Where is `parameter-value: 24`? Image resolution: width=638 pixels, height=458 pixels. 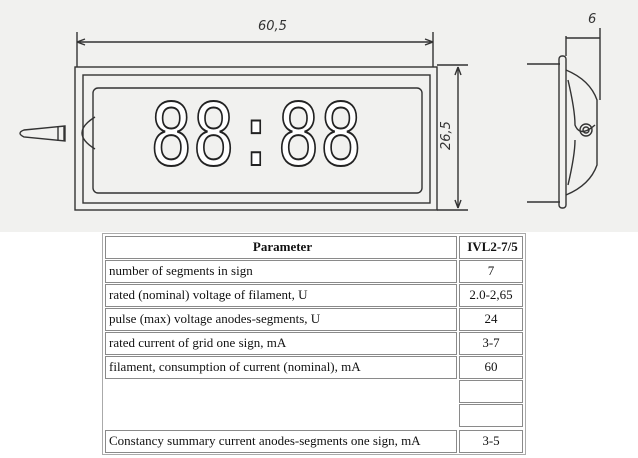 parameter-value: 24 is located at coordinates (491, 319).